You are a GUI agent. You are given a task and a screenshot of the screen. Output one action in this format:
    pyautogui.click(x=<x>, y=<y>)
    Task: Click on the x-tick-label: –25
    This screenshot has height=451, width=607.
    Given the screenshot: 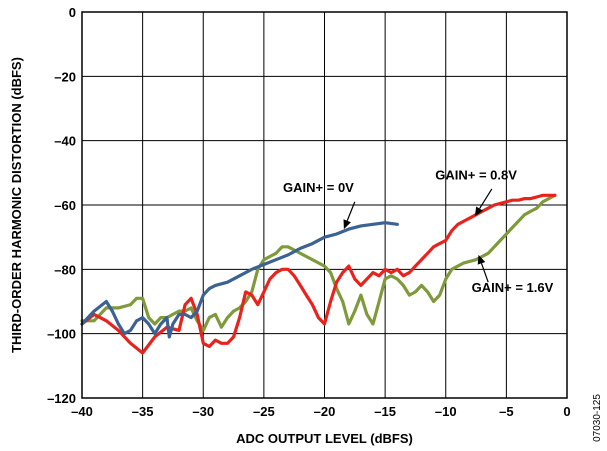 What is the action you would take?
    pyautogui.click(x=264, y=411)
    